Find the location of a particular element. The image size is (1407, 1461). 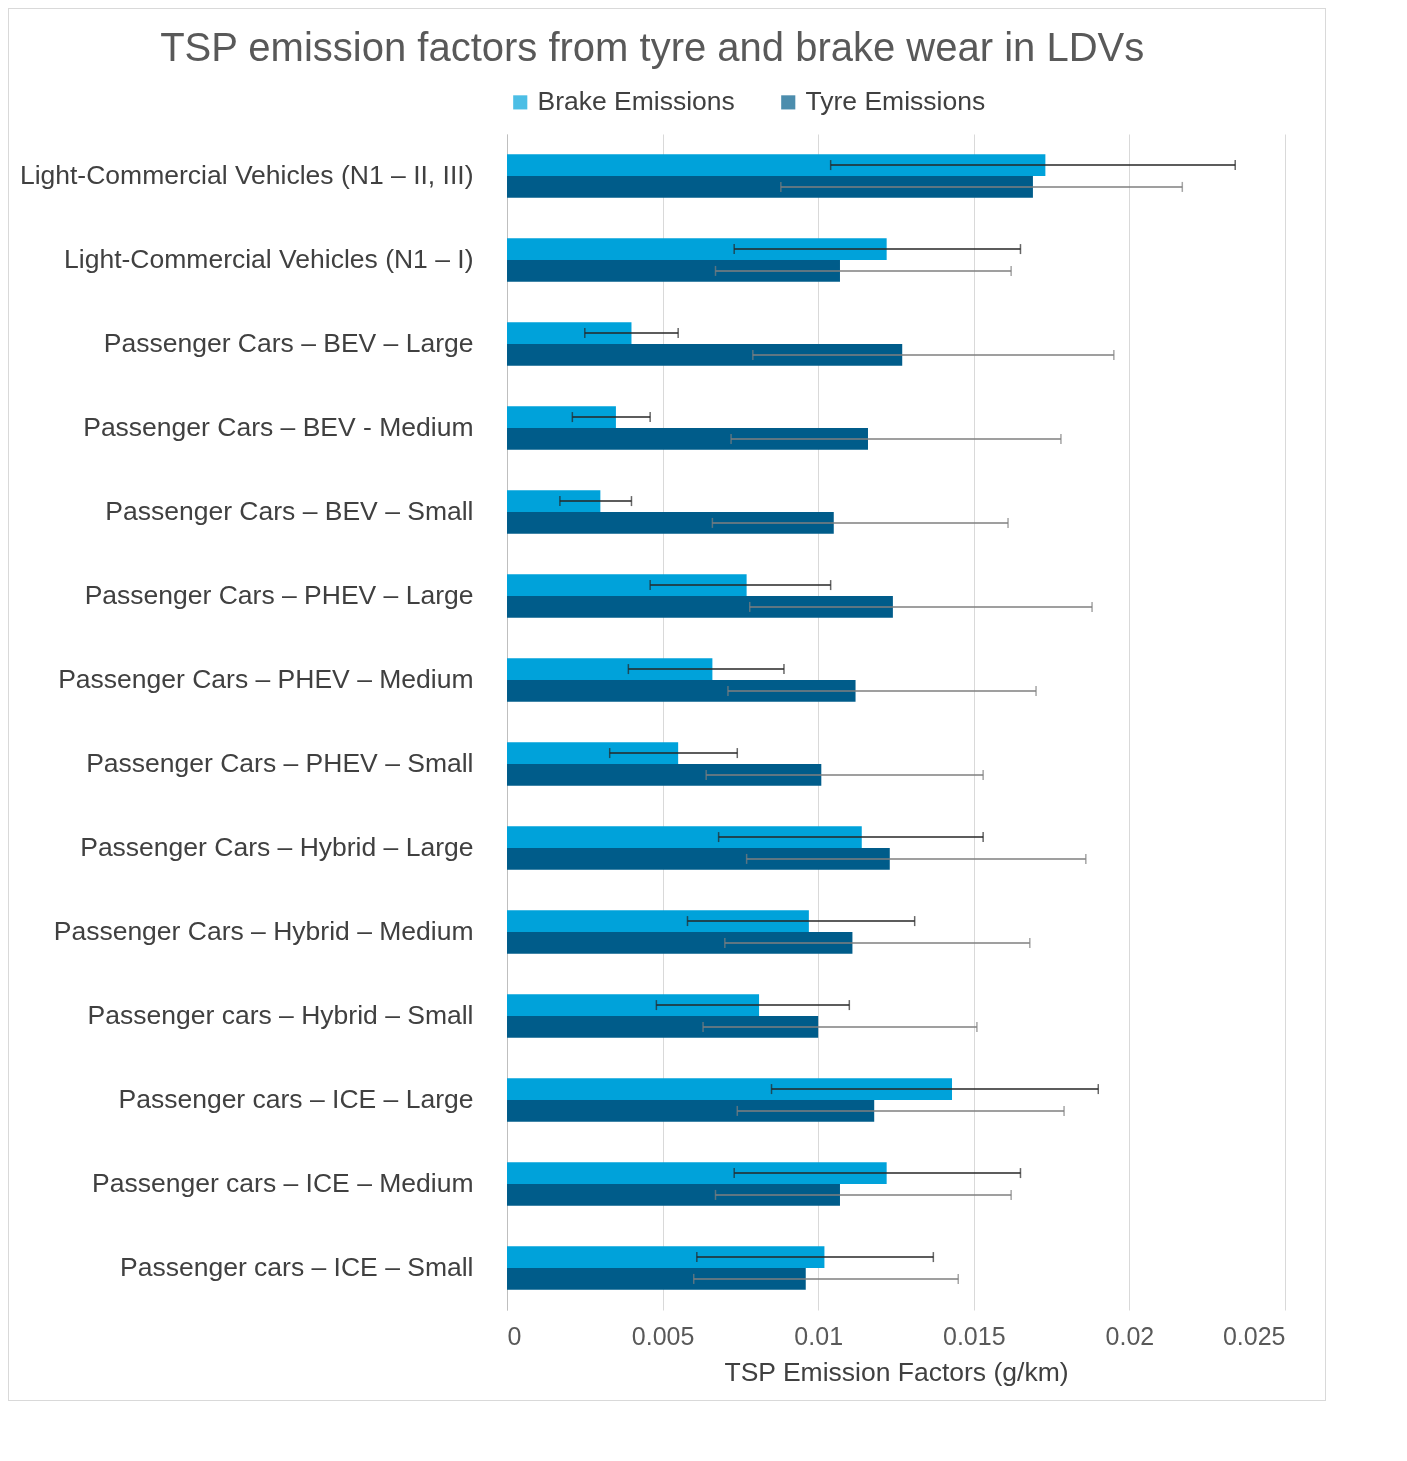

x-tick-label: 0.005 is located at coordinates (663, 1335).